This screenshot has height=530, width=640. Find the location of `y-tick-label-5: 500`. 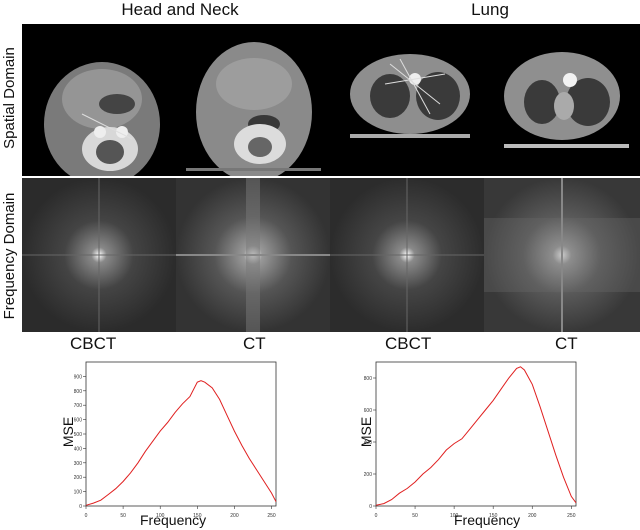

y-tick-label-5: 500 is located at coordinates (78, 435).